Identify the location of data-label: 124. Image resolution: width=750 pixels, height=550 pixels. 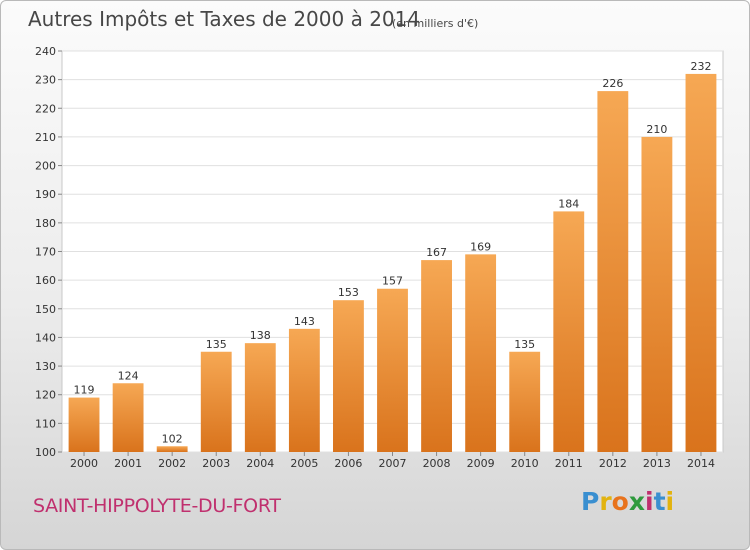
(128, 375).